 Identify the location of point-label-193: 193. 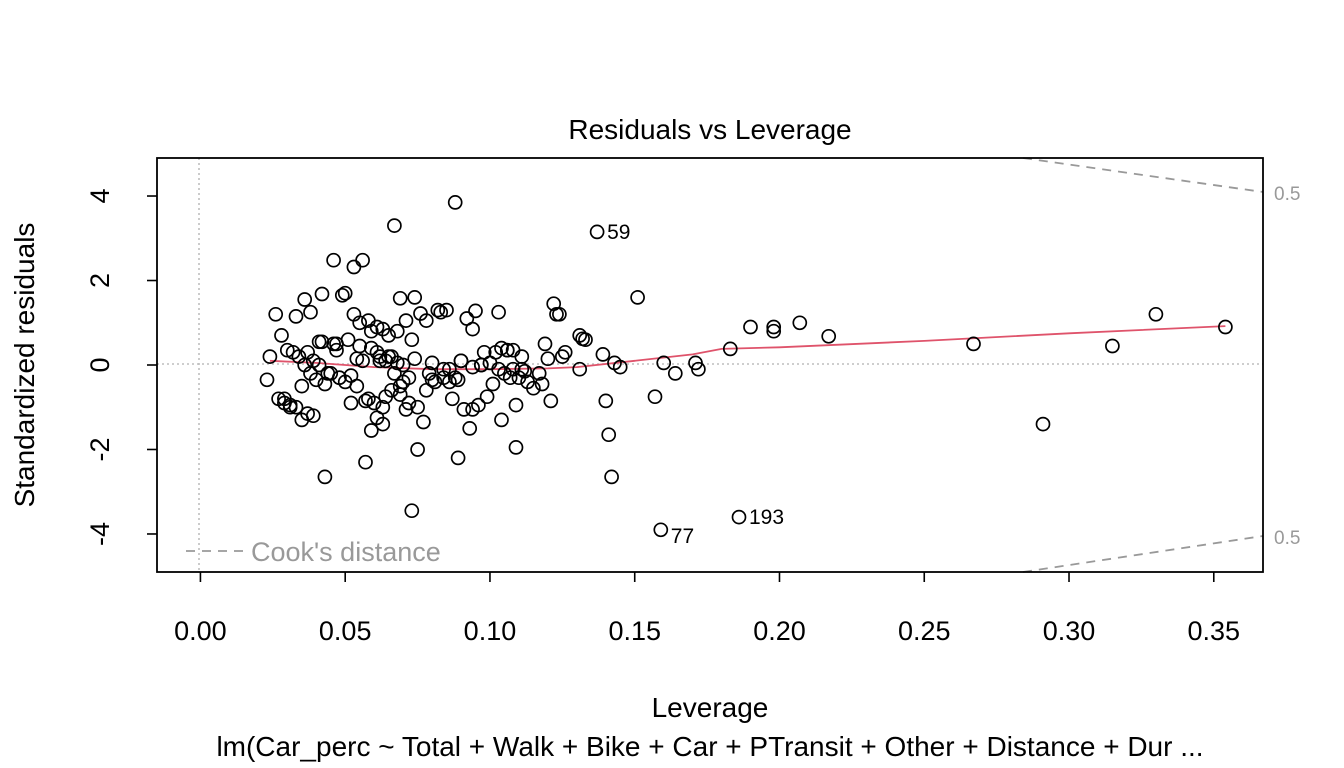
(766, 517).